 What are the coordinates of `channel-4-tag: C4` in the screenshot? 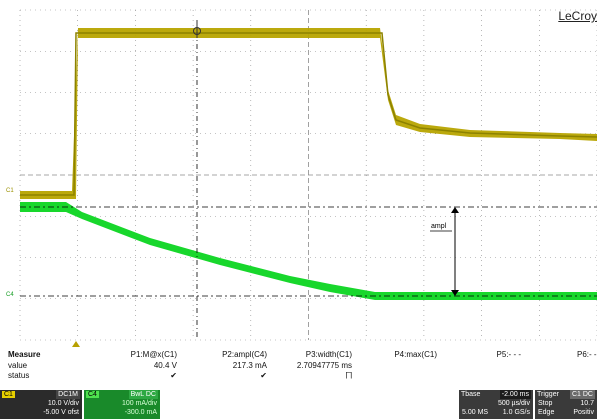 It's located at (92, 394).